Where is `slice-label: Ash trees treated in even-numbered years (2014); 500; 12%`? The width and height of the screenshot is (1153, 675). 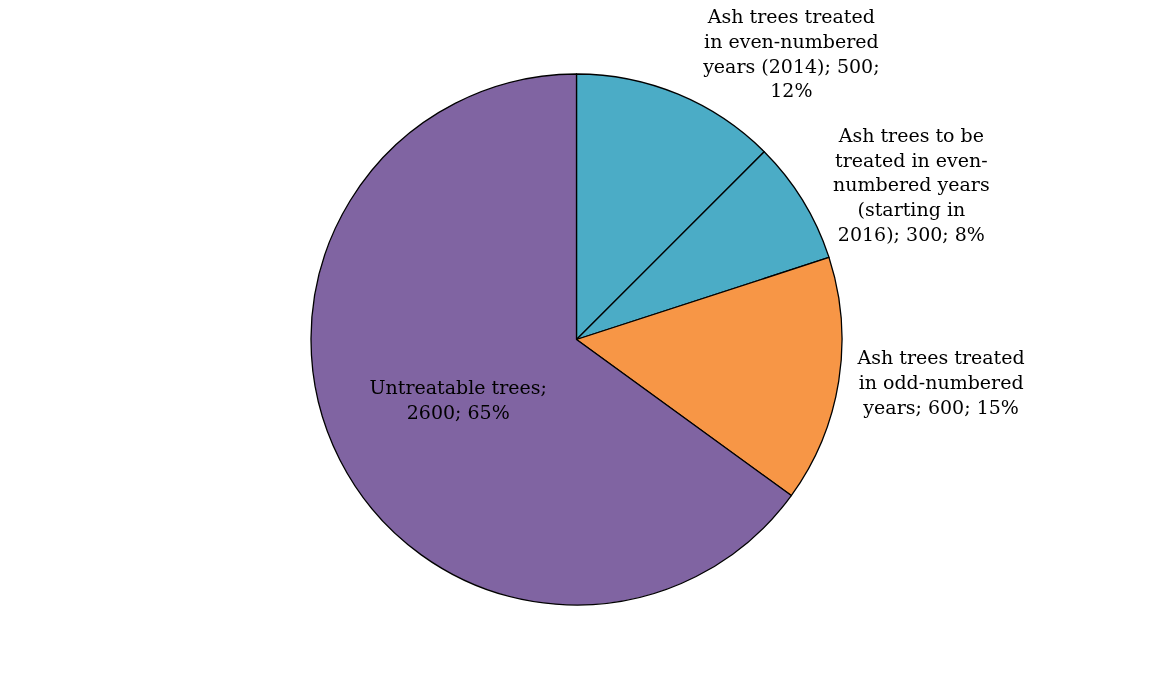
slice-label: Ash trees treated in even-numbered years (2014); 500; 12% is located at coordinates (791, 53).